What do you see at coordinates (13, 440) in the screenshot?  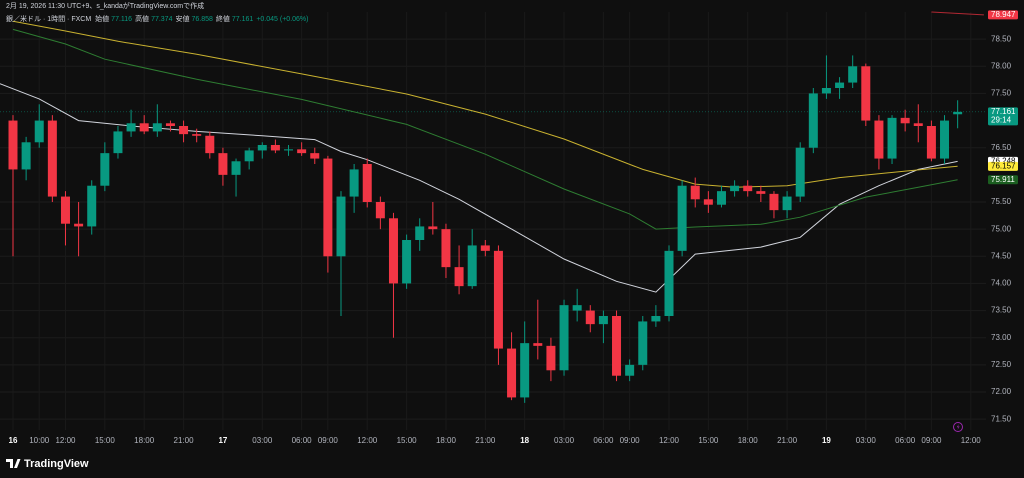 I see `x-tick-label: 16` at bounding box center [13, 440].